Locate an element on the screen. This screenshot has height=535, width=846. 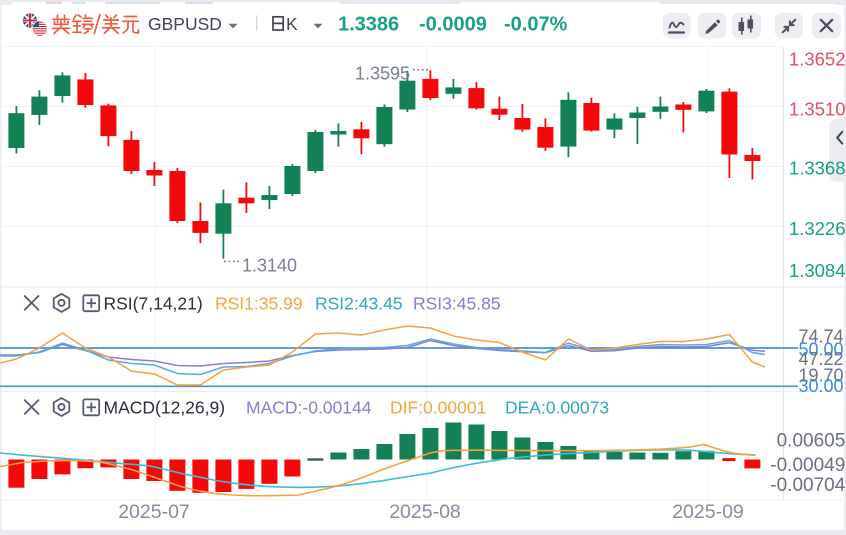
svg-text: 1.3386 is located at coordinates (368, 25).